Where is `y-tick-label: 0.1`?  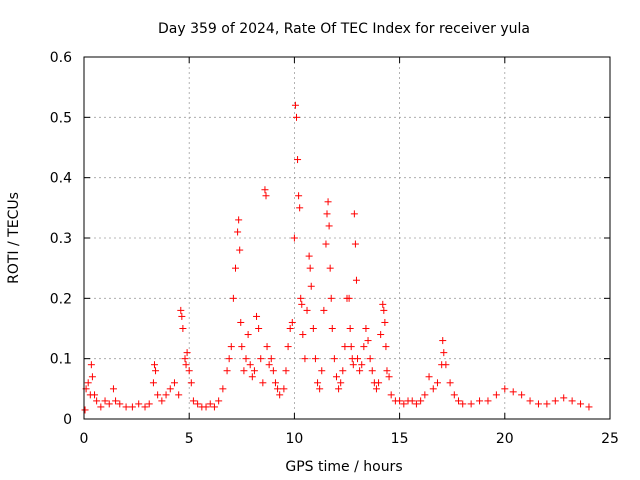 y-tick-label: 0.1 is located at coordinates (61, 360).